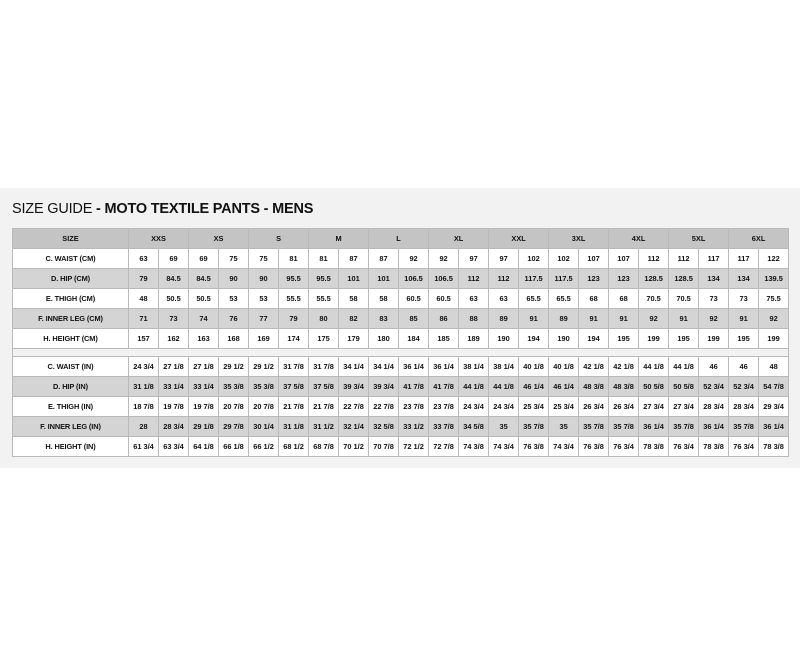  What do you see at coordinates (654, 406) in the screenshot?
I see `table-cell: 27 3/4` at bounding box center [654, 406].